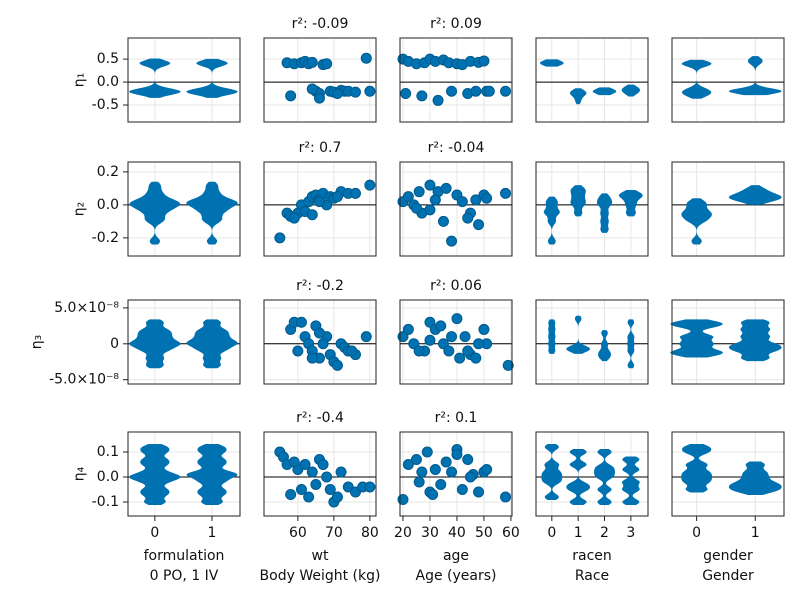 The image size is (800, 600). What do you see at coordinates (456, 576) in the screenshot?
I see `x-axis-sublabel: Age (years)` at bounding box center [456, 576].